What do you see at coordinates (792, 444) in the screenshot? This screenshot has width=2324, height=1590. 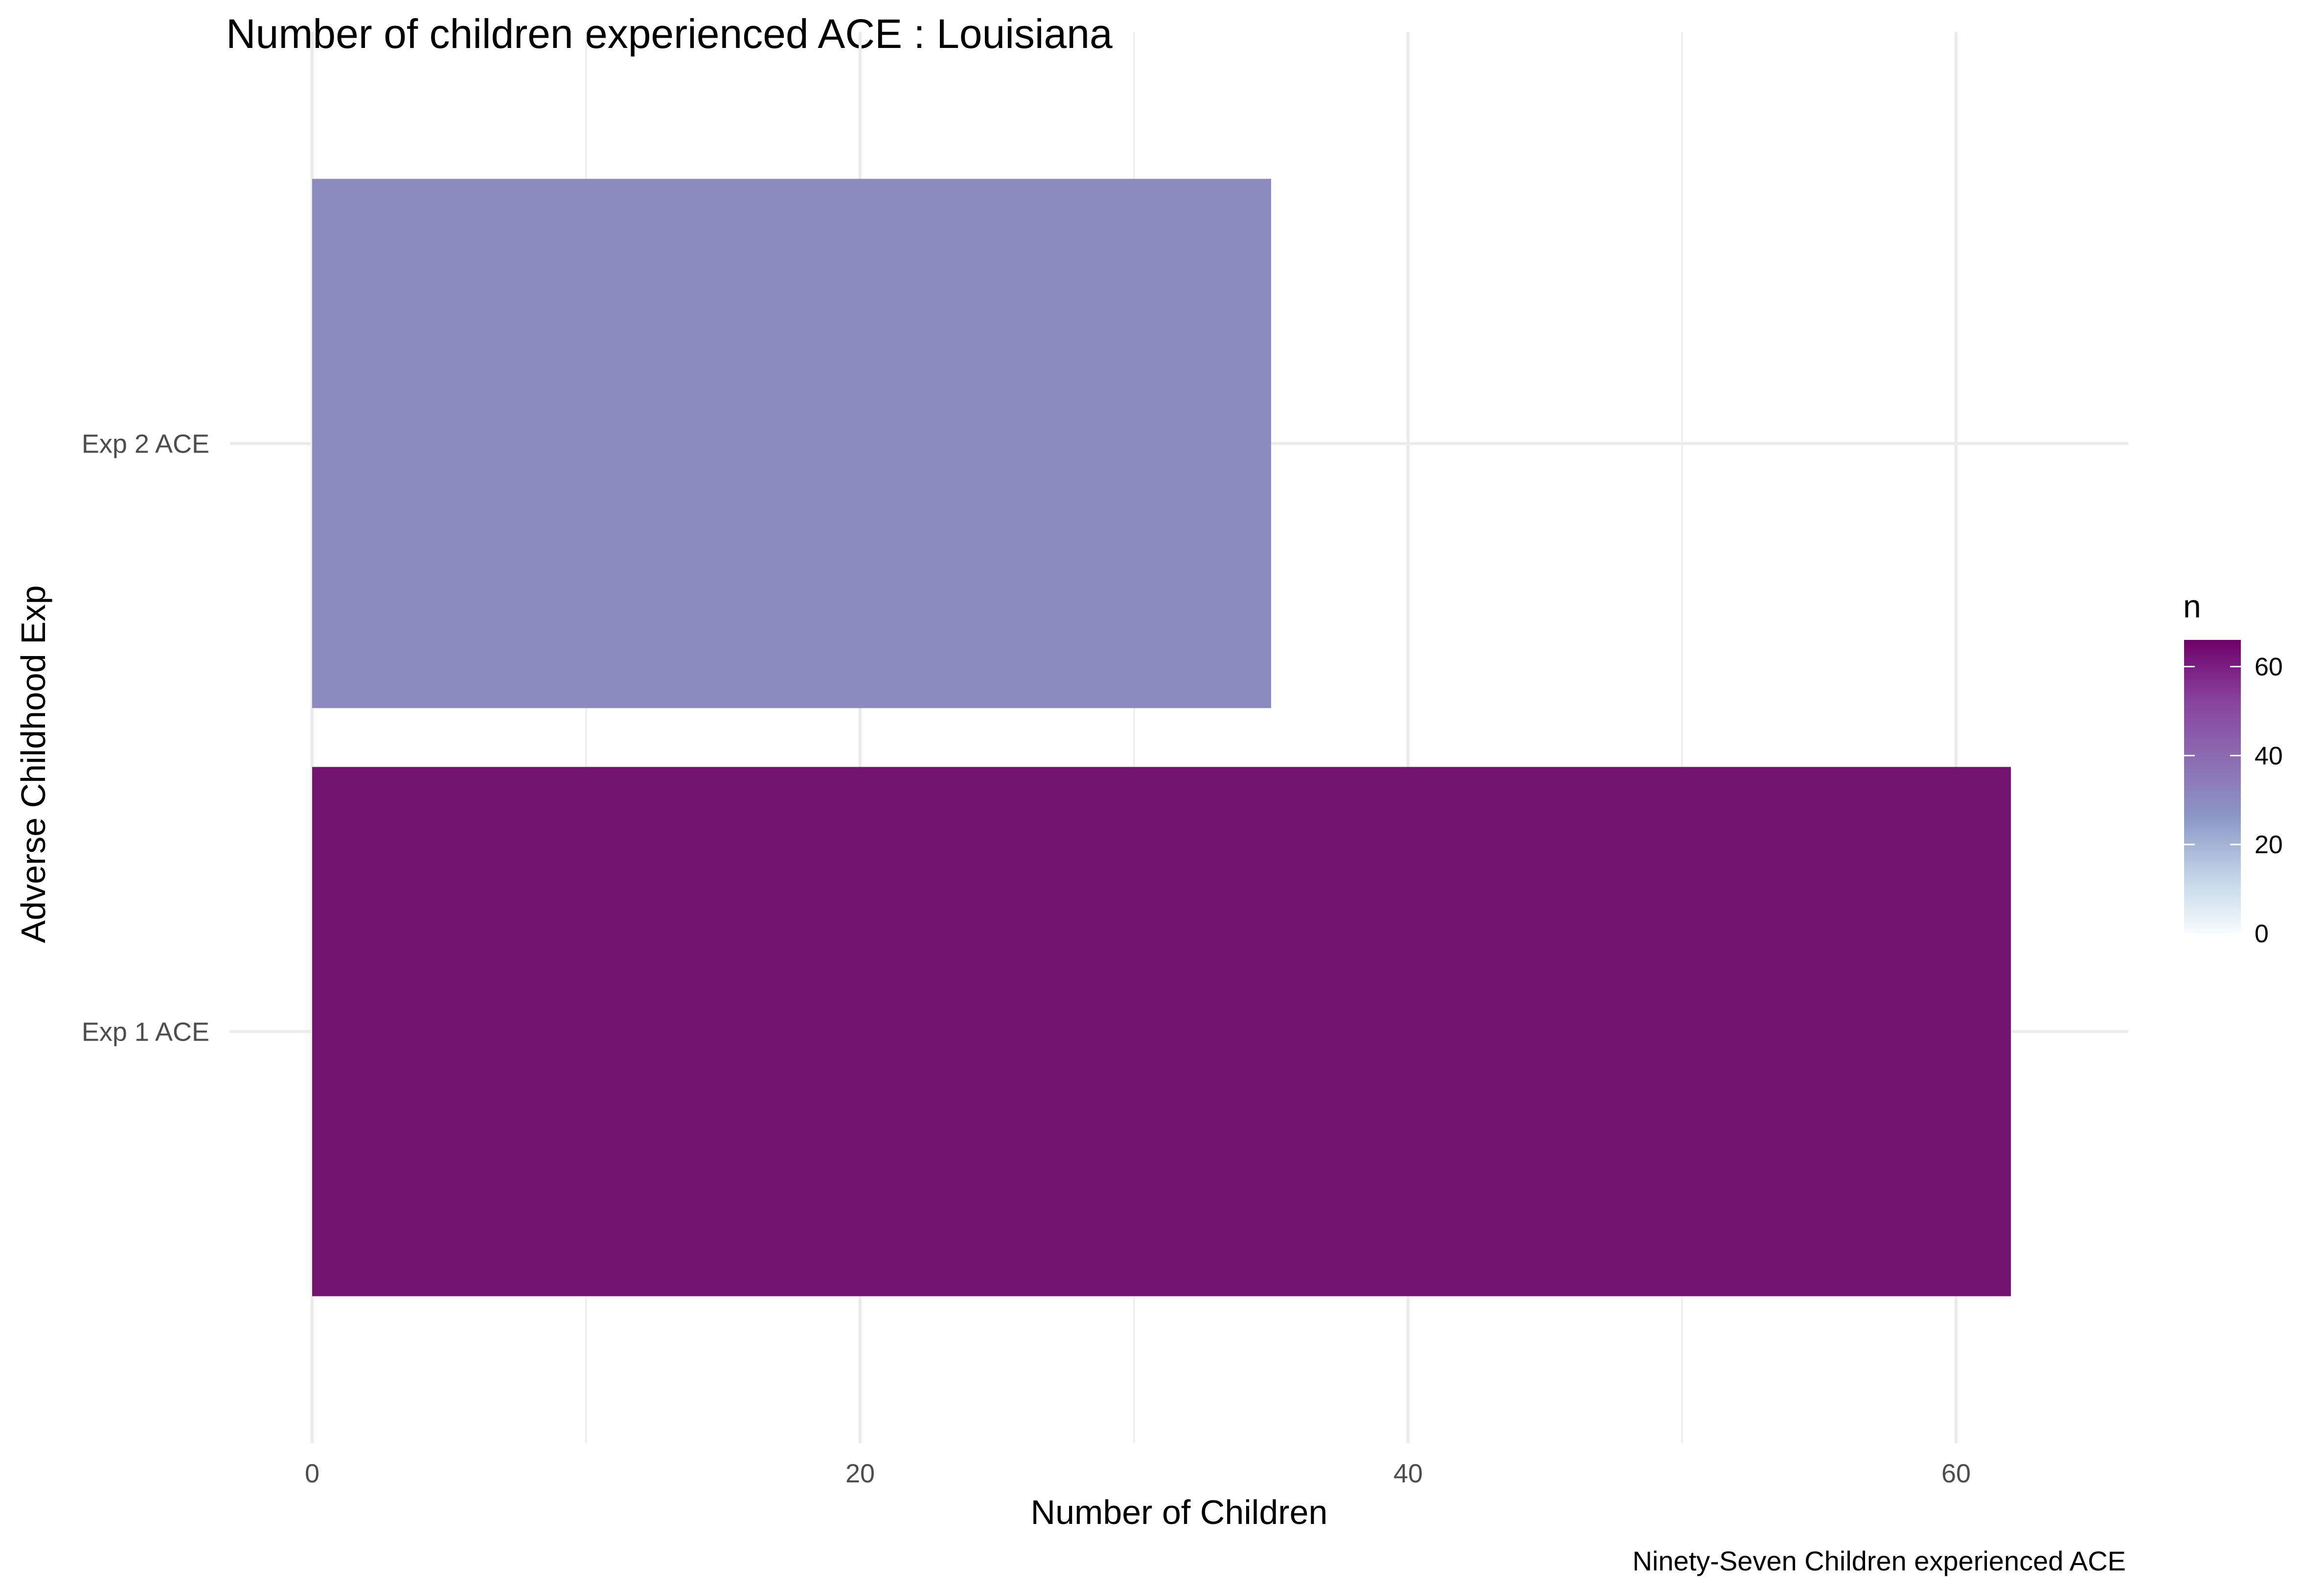 I see `bar-exp-2-ace` at bounding box center [792, 444].